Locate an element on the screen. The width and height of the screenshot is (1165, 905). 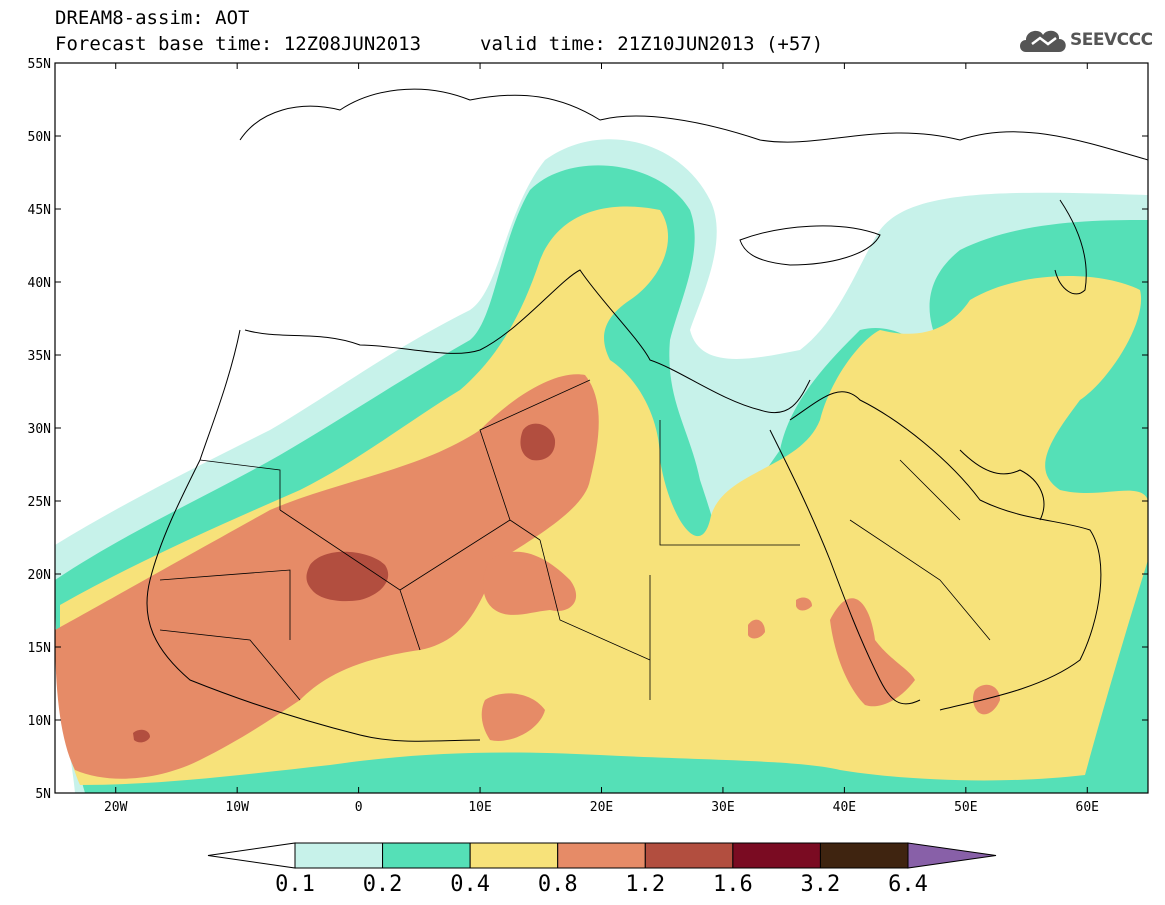
lat-tick-label: 15N is located at coordinates (39, 648).